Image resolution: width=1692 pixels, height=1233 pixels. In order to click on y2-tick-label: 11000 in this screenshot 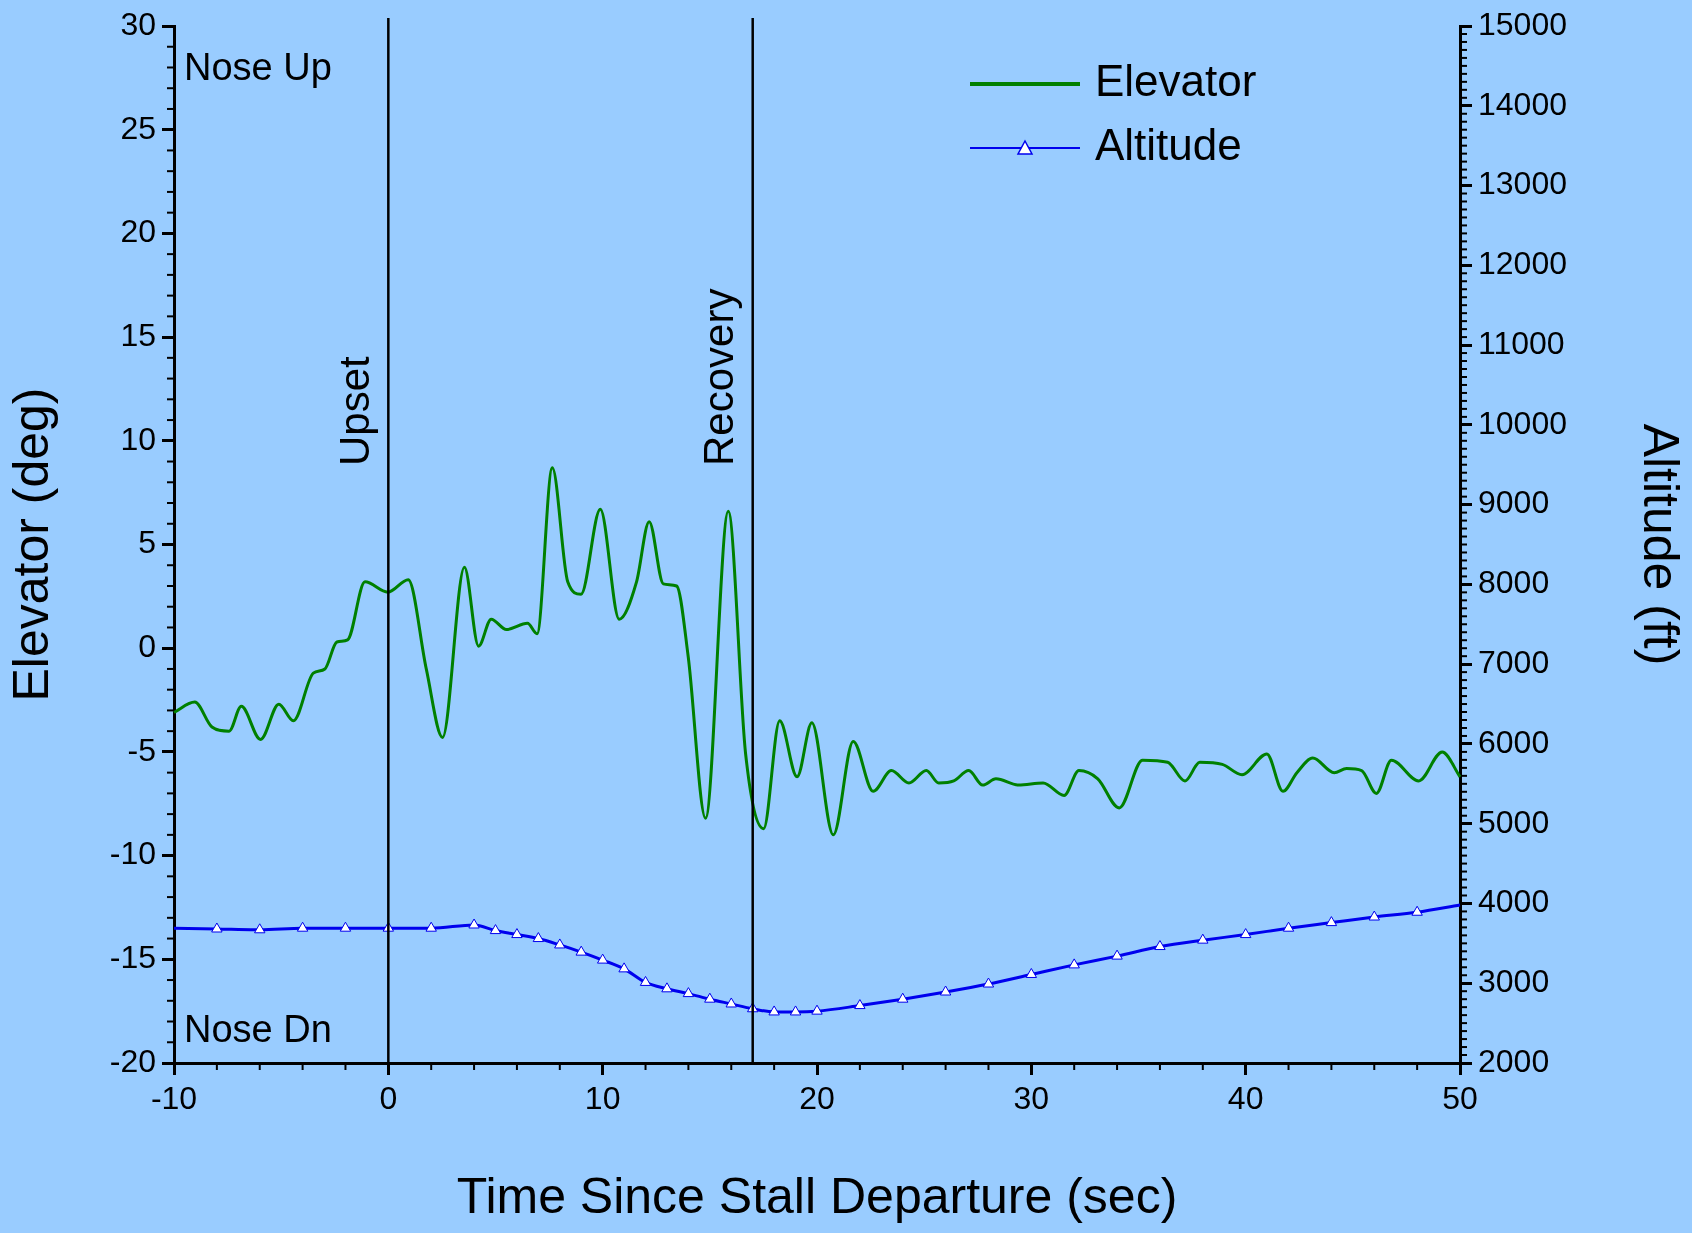, I will do `click(1521, 342)`.